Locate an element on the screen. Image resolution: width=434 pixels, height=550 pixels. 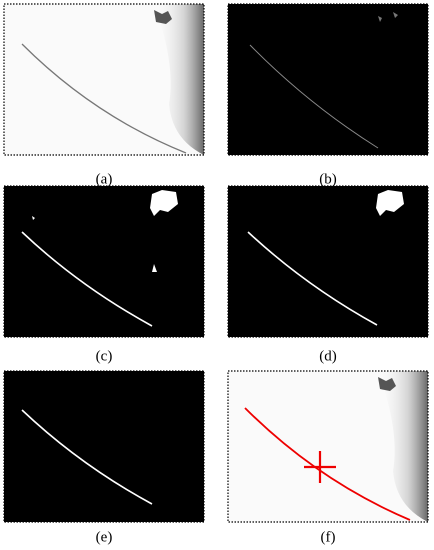
panel-d is located at coordinates (328, 261).